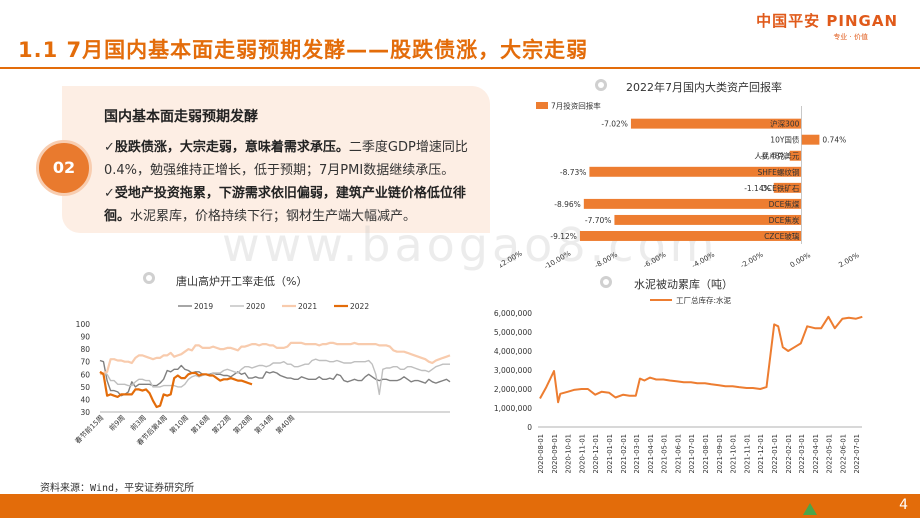  What do you see at coordinates (285, 424) in the screenshot?
I see `x-tick-label: 第40周` at bounding box center [285, 424].